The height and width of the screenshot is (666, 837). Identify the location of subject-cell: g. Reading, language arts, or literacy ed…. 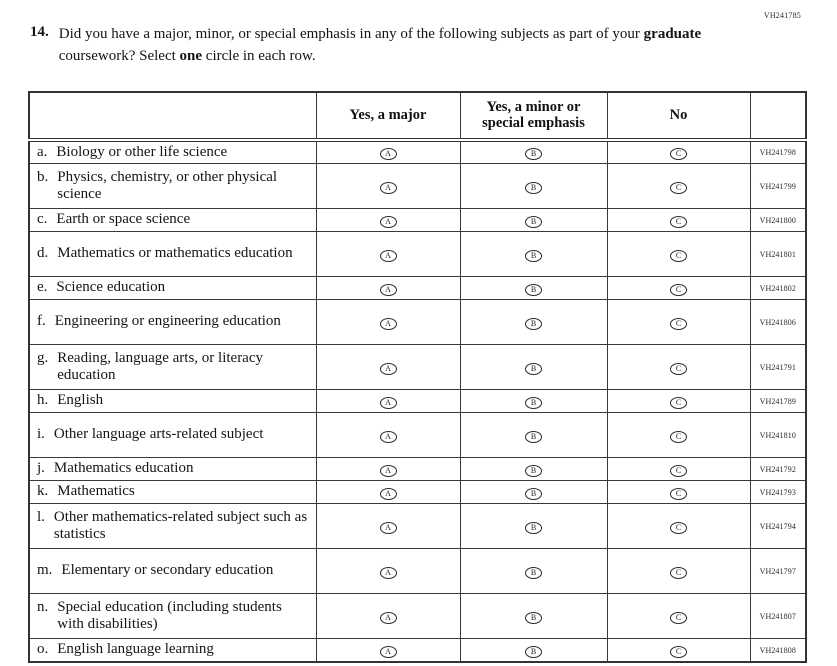
(172, 367).